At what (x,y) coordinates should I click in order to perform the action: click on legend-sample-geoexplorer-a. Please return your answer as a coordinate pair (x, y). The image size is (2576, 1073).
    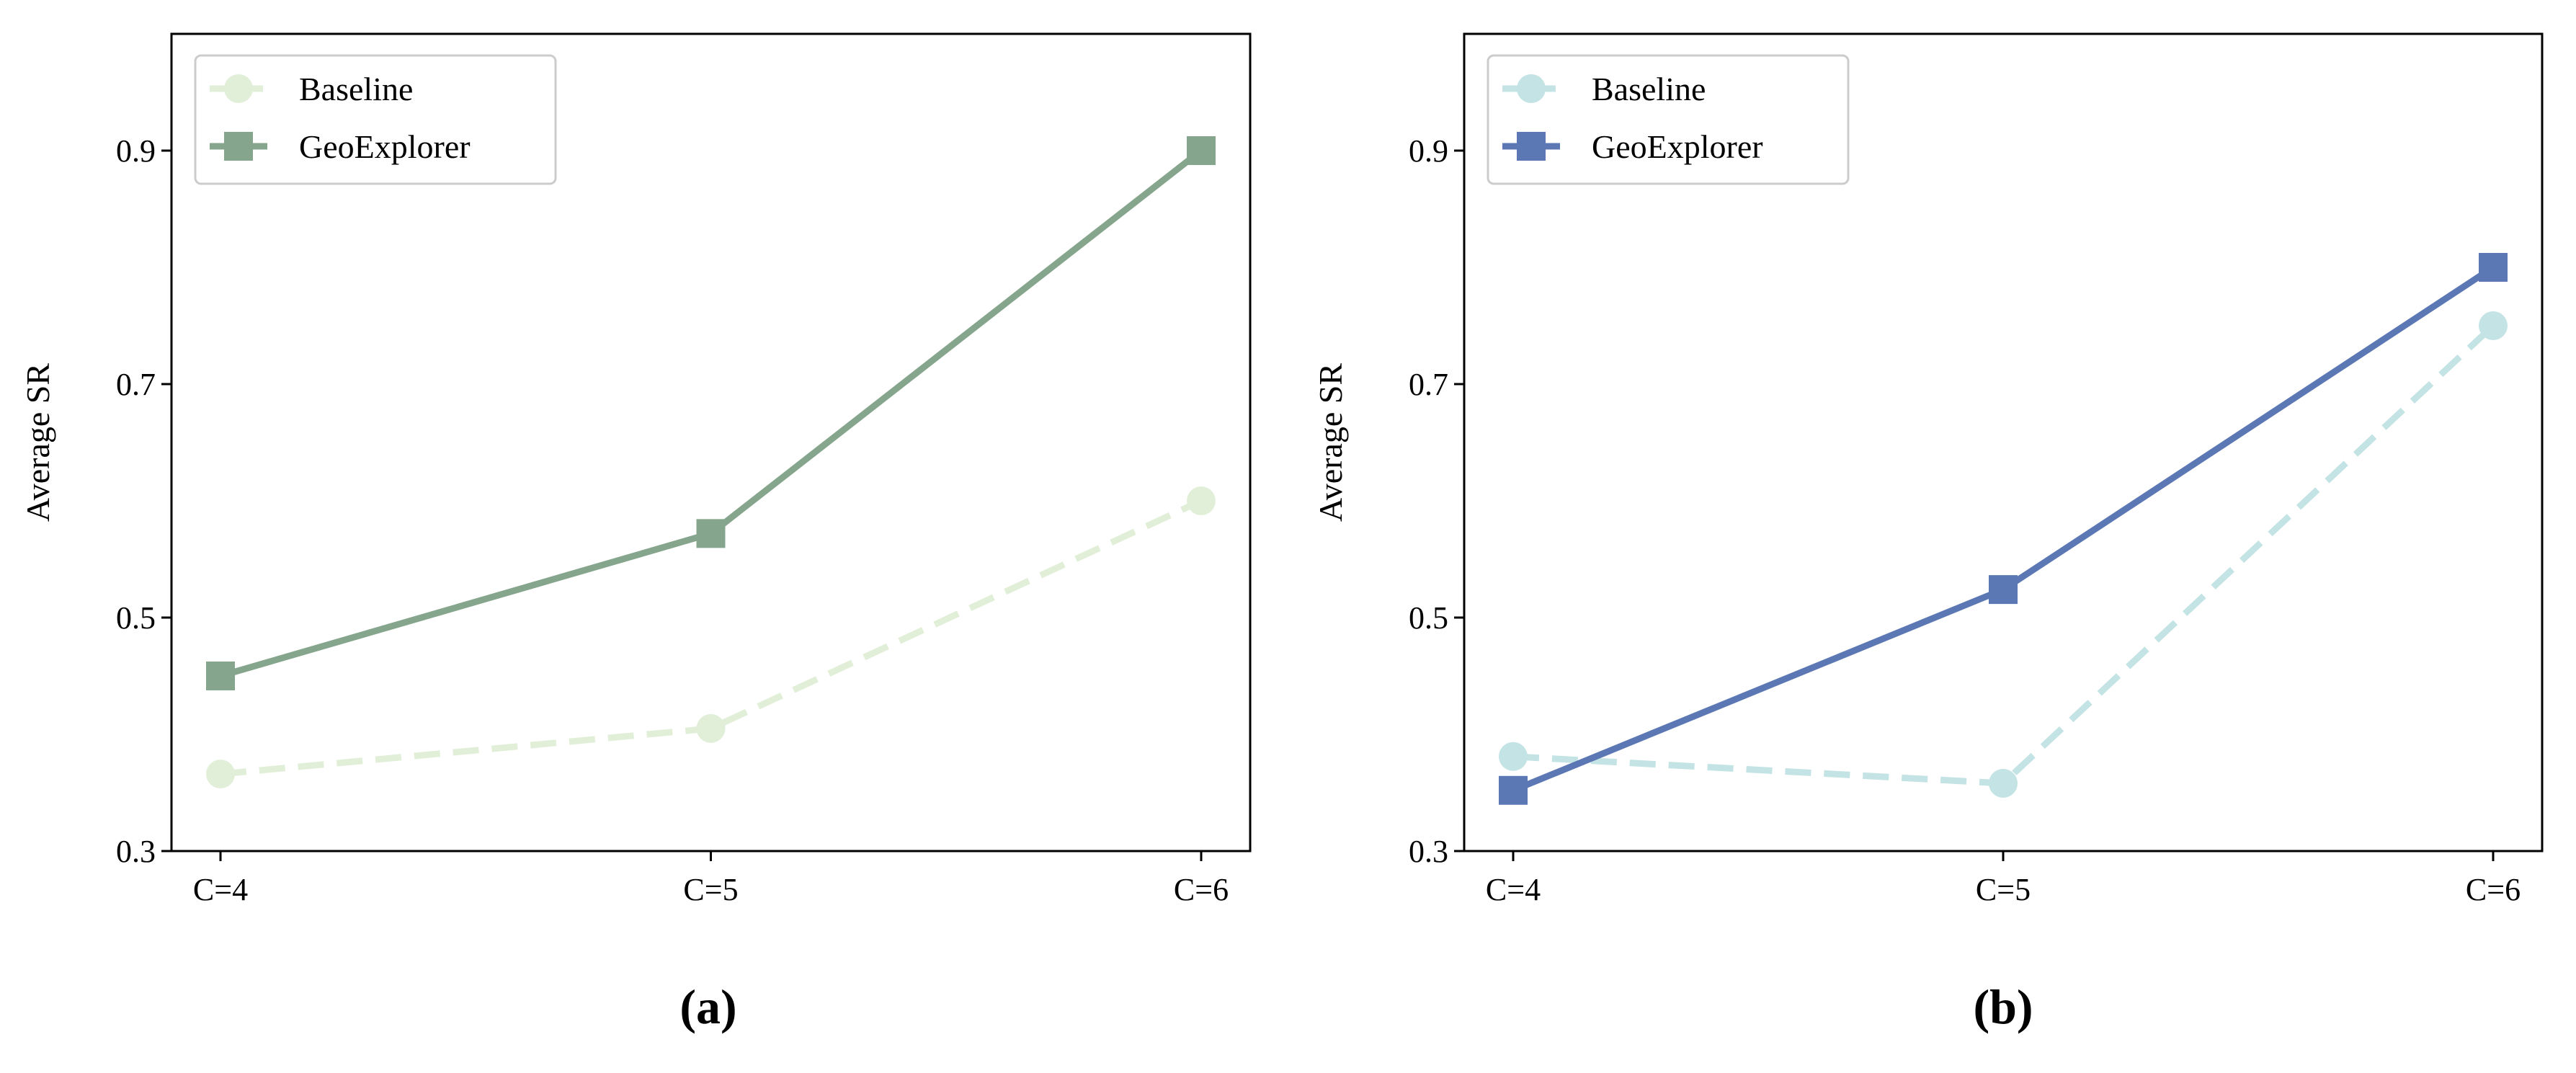
    Looking at the image, I should click on (238, 146).